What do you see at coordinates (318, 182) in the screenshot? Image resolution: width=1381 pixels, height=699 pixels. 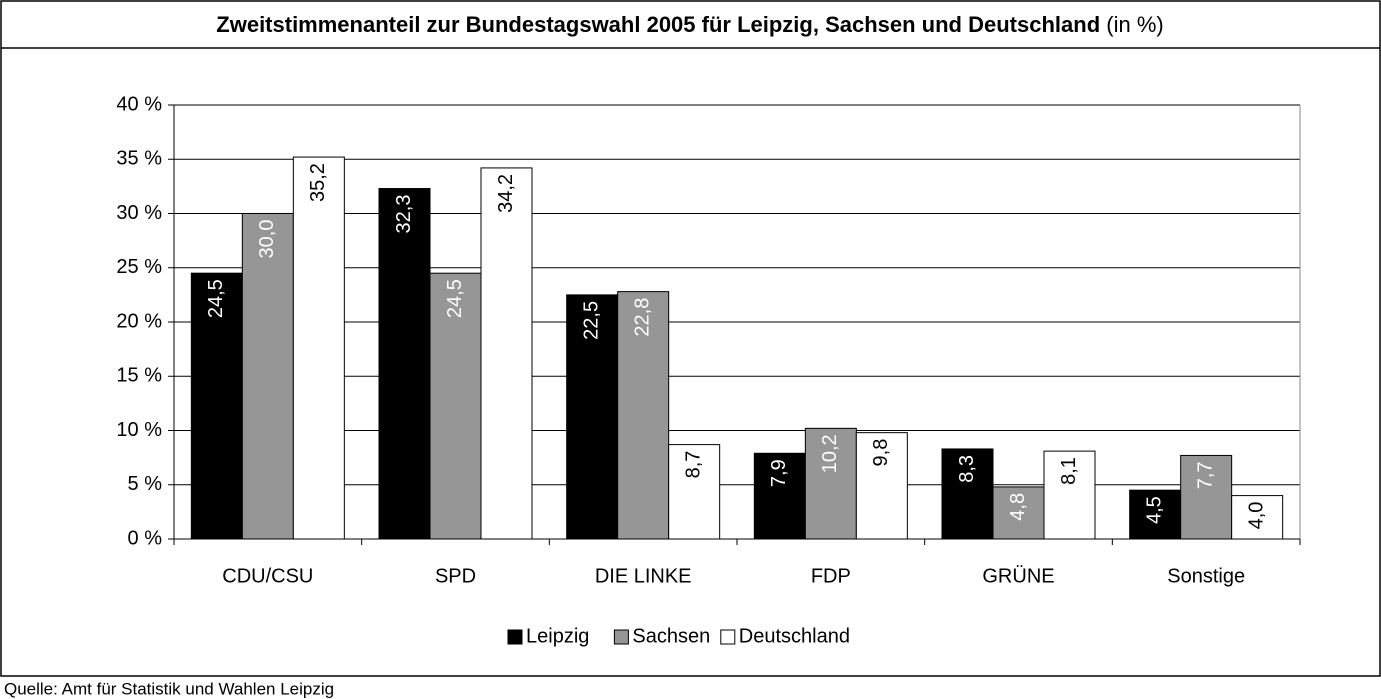 I see `data-label: 35,2` at bounding box center [318, 182].